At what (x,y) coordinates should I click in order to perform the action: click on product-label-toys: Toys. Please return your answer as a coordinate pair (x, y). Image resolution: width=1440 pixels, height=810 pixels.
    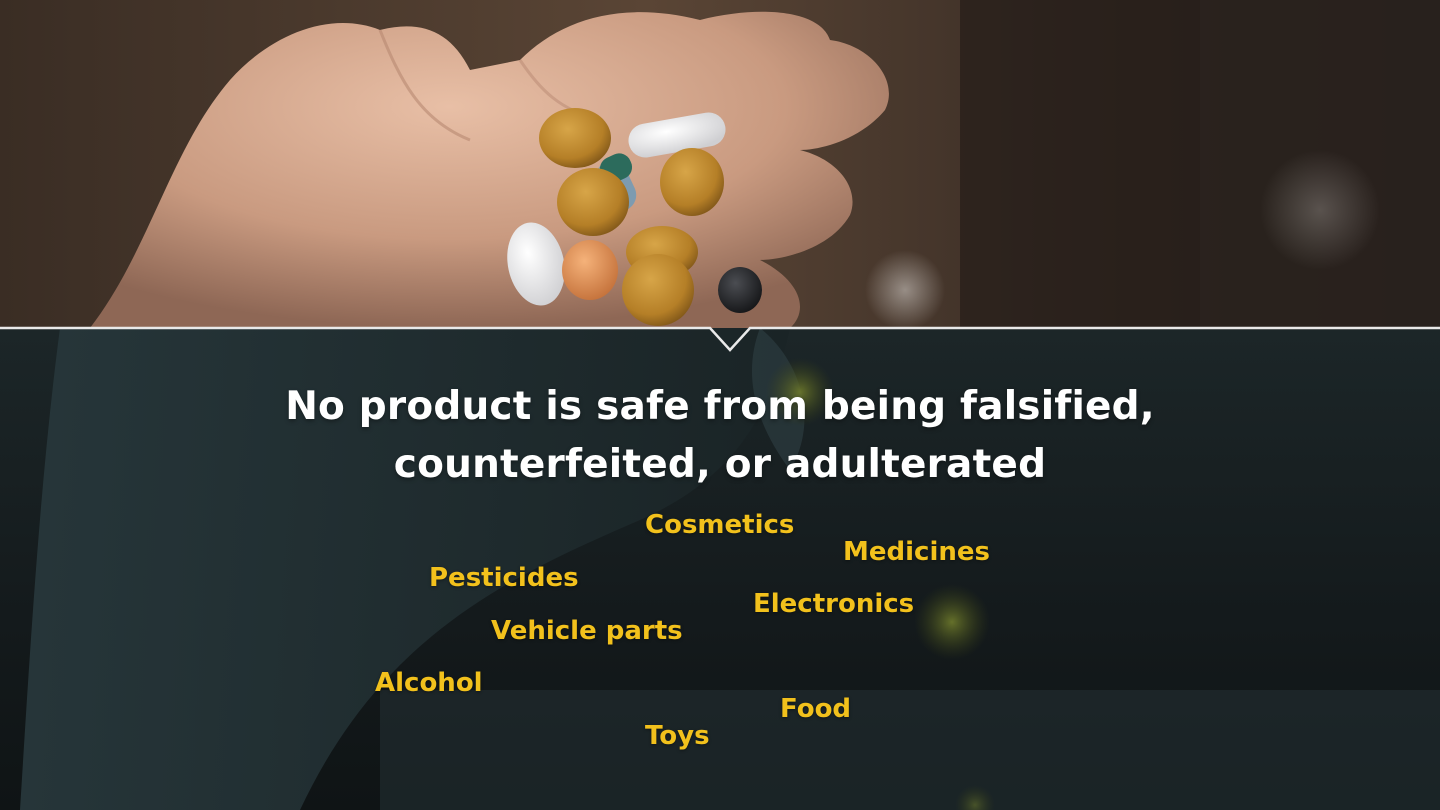
    Looking at the image, I should click on (677, 736).